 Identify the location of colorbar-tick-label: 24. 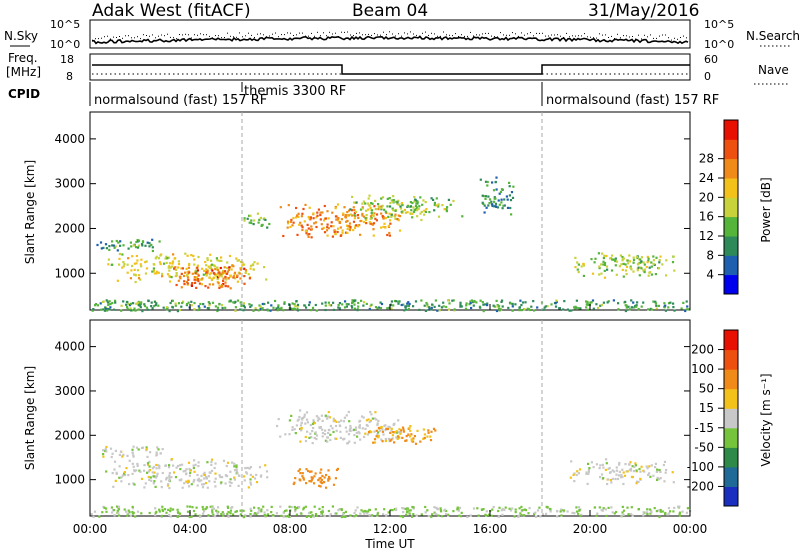
(706, 178).